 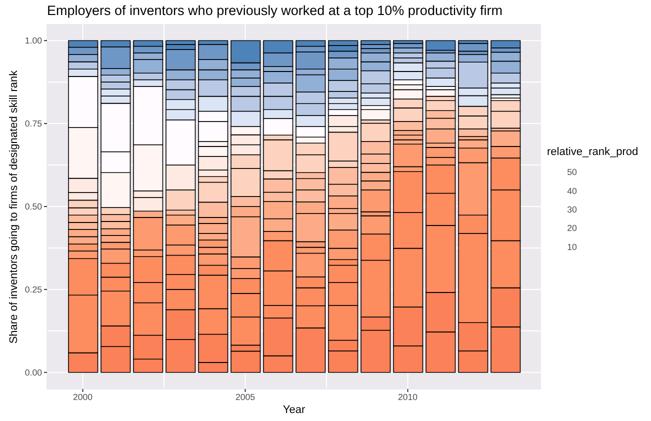 I want to click on y-tick-label: 1.00, so click(x=33, y=41).